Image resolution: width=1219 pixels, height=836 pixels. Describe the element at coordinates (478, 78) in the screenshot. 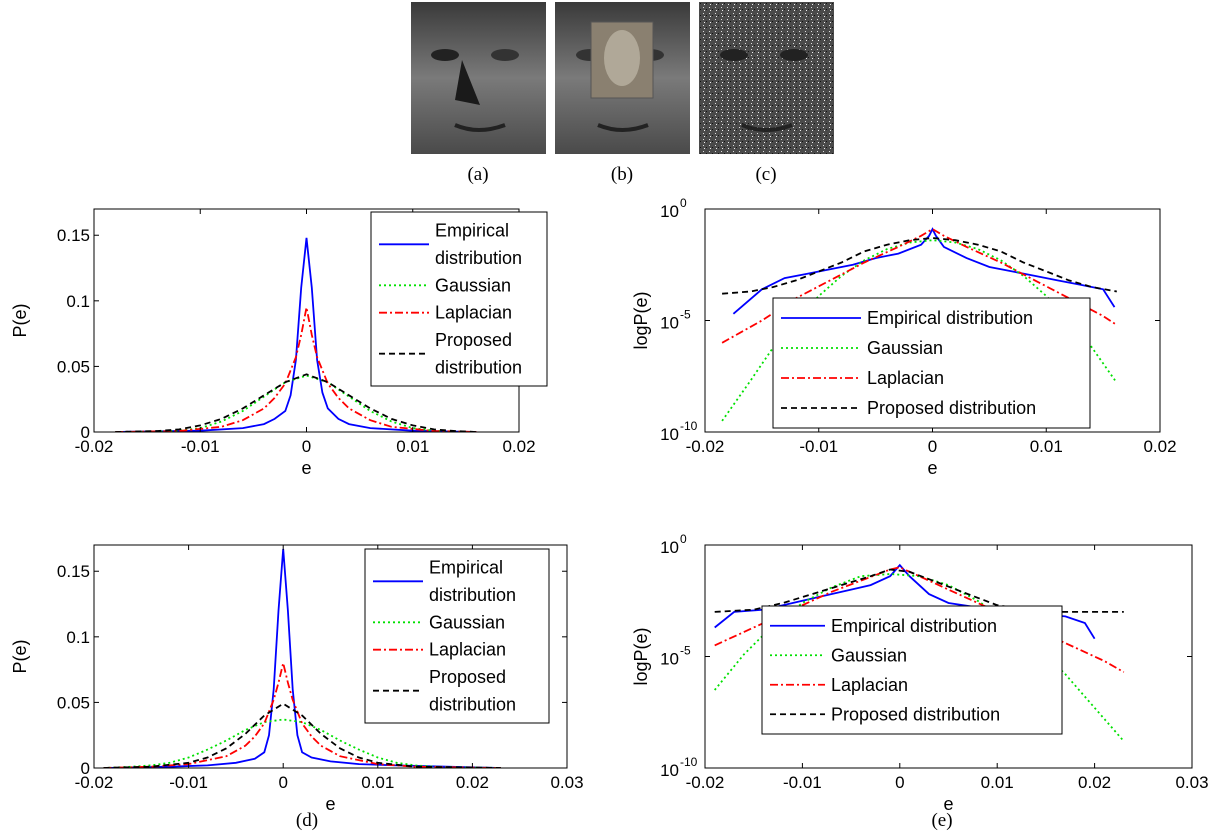

I see `face-shadow-image` at that location.